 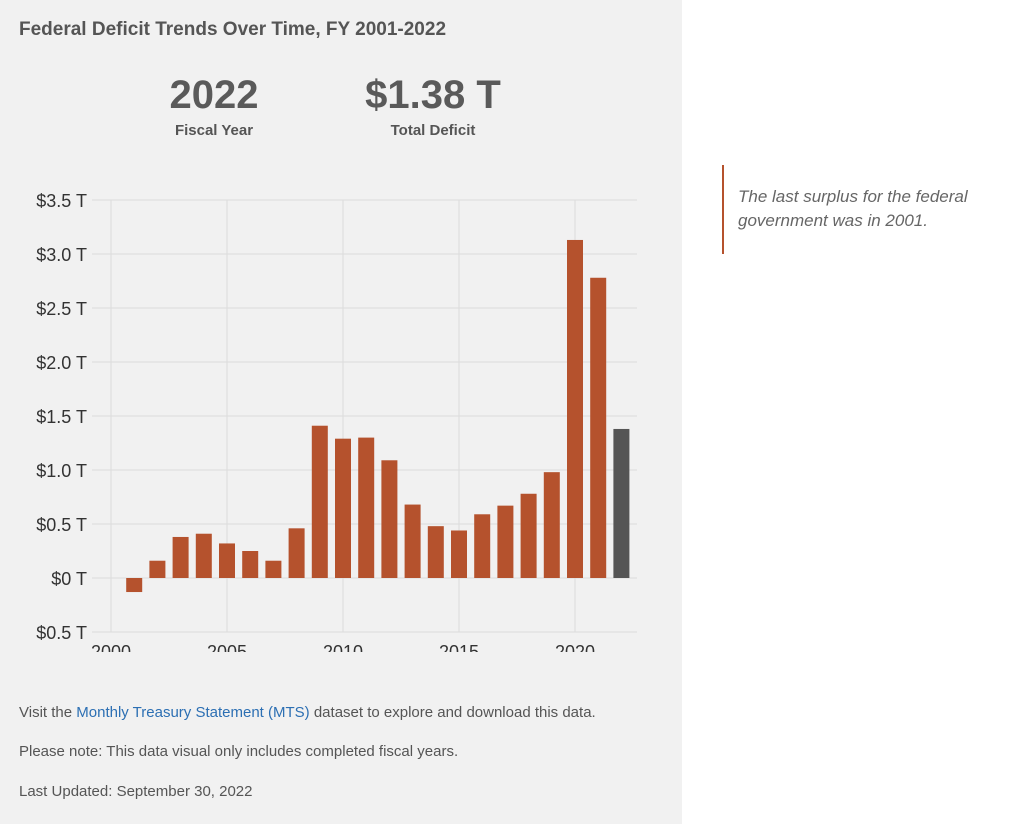 What do you see at coordinates (528, 535) in the screenshot?
I see `bar-2018` at bounding box center [528, 535].